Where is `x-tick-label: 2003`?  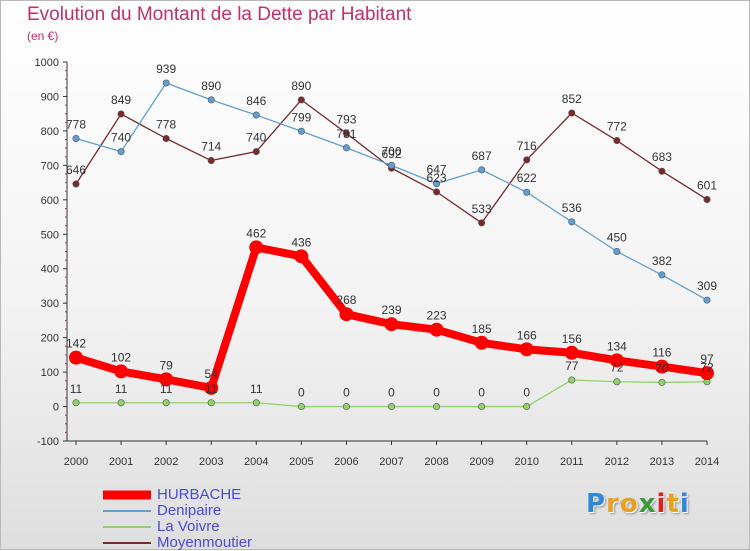
x-tick-label: 2003 is located at coordinates (211, 462).